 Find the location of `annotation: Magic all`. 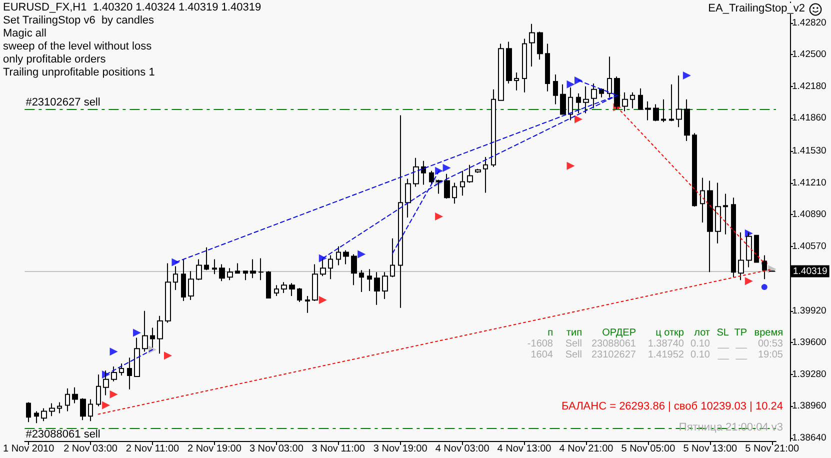

annotation: Magic all is located at coordinates (24, 34).